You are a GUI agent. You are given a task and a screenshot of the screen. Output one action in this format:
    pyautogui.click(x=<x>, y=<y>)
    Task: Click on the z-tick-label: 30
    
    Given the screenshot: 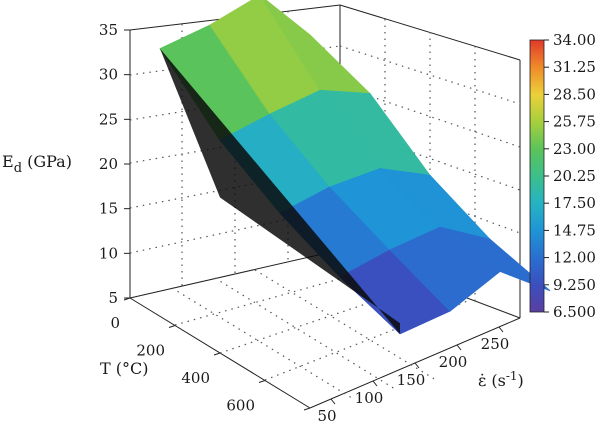 What is the action you would take?
    pyautogui.click(x=108, y=75)
    